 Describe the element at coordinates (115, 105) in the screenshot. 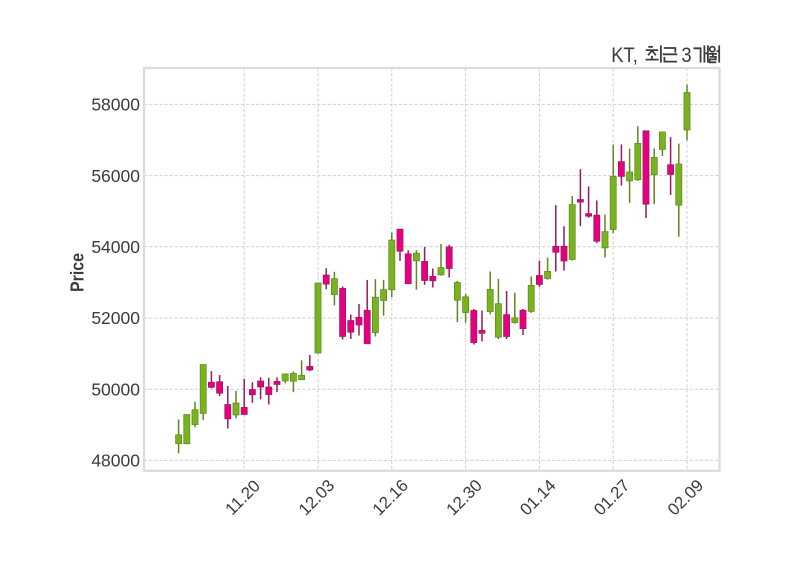

I see `svg-text: 58000` at that location.